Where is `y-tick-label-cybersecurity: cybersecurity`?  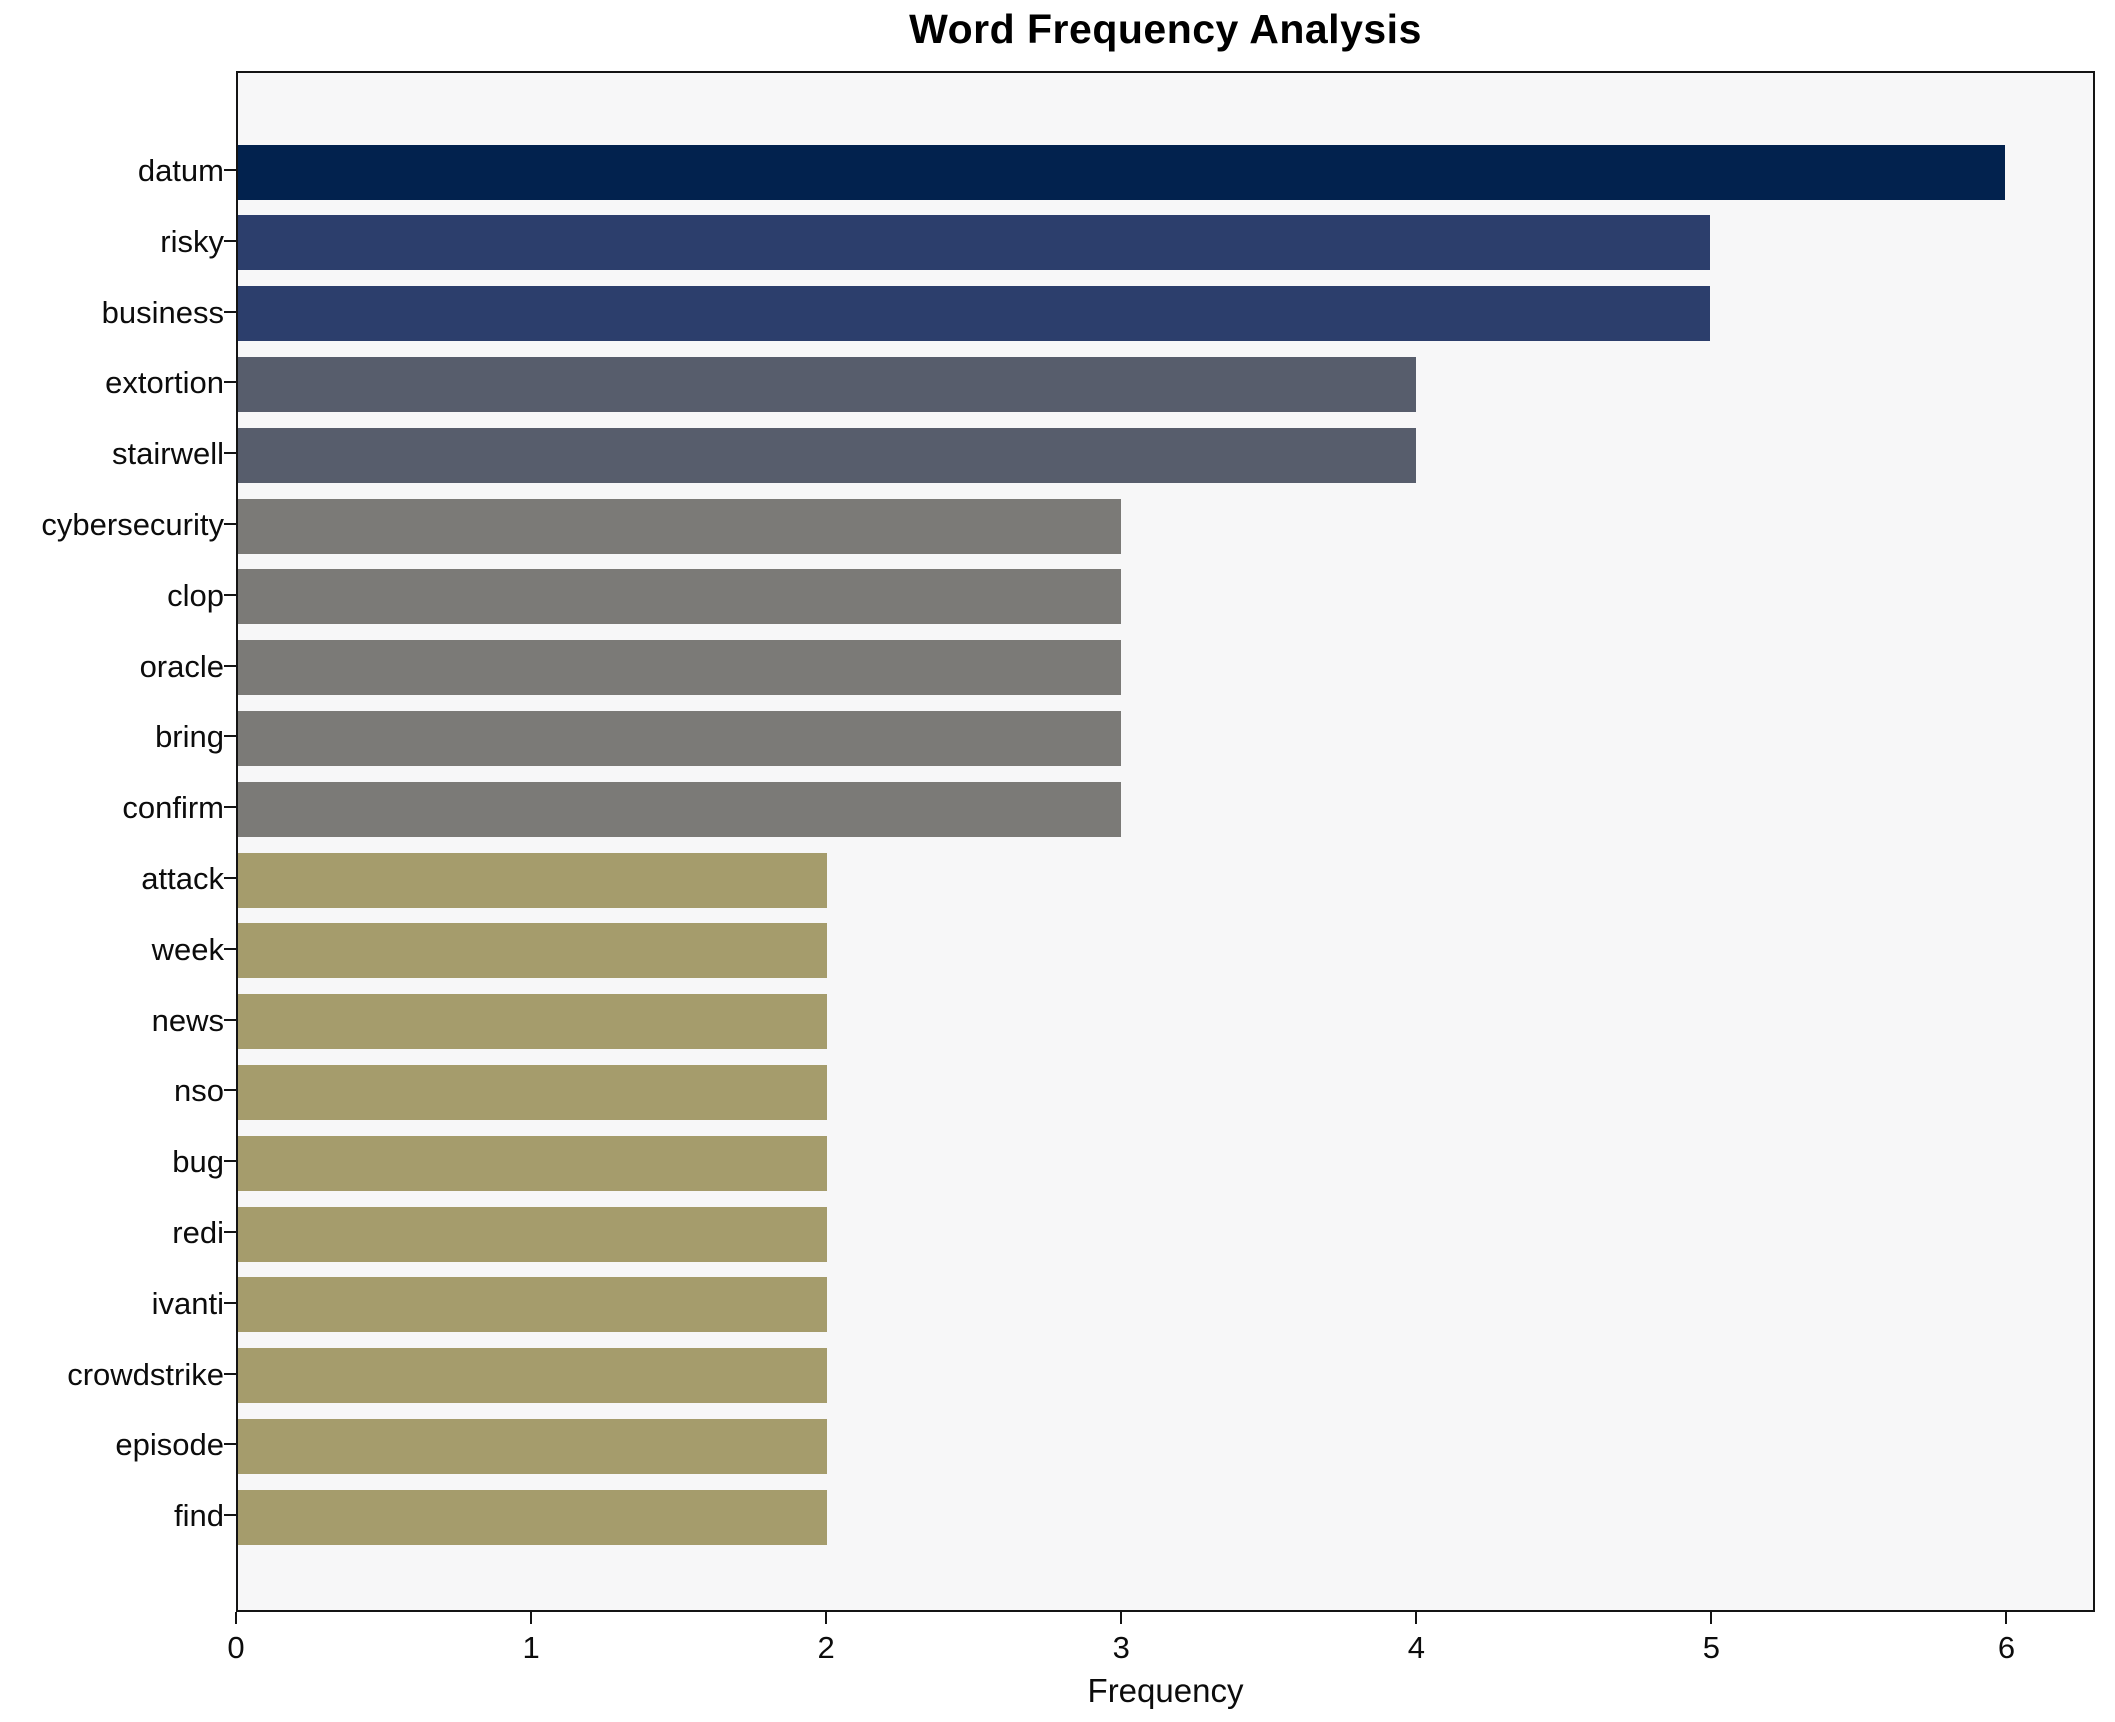 y-tick-label-cybersecurity: cybersecurity is located at coordinates (132, 524).